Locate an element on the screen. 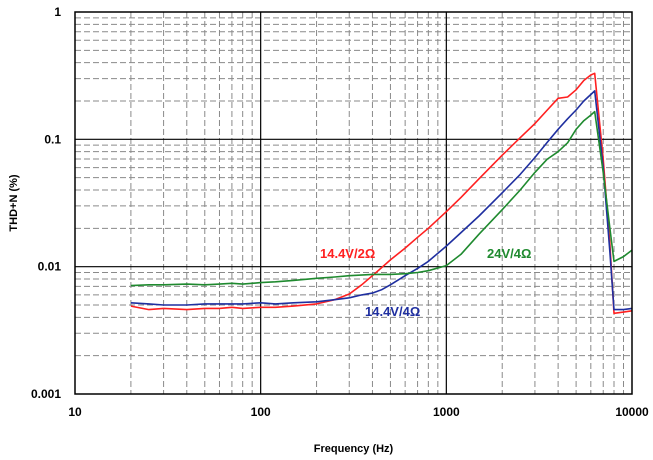  series-label: 14.4V/4Ω is located at coordinates (392, 311).